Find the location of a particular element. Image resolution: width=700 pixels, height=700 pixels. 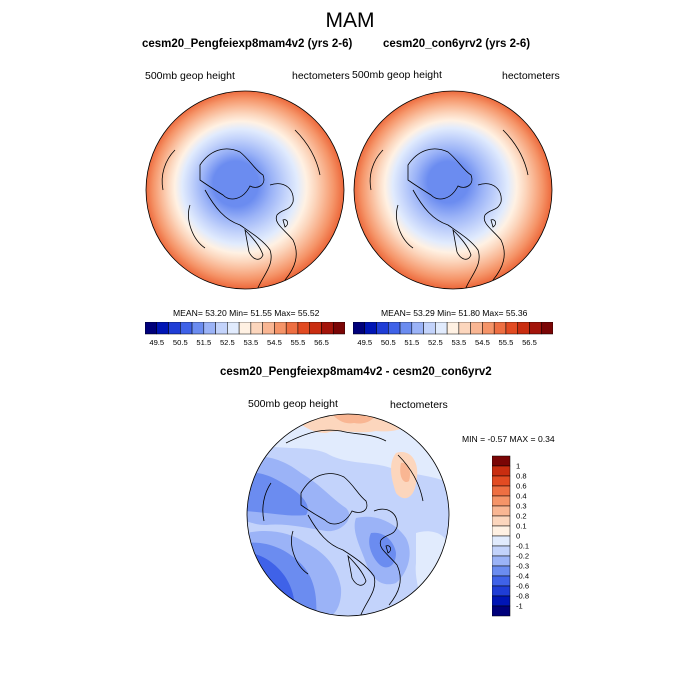

panel-2-colorbar: 49.5 50.5 51.5 52.5 53.5 54.5 55.5 56.5 is located at coordinates (453, 334).